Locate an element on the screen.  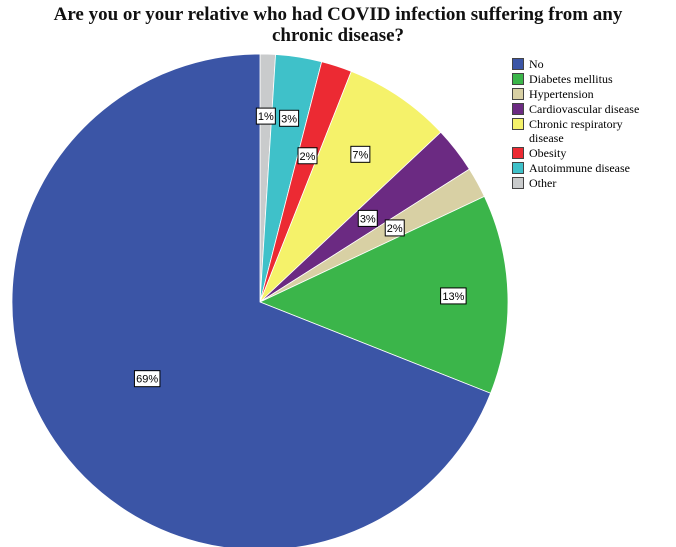
legend-label: Cardiovascular disease is located at coordinates (584, 109).